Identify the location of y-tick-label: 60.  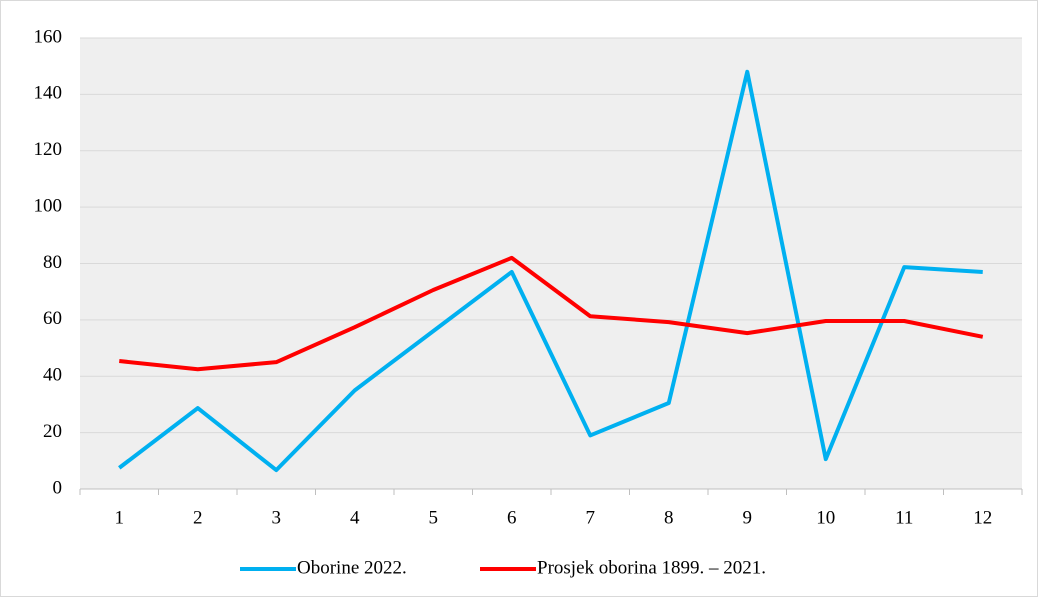
(52, 318).